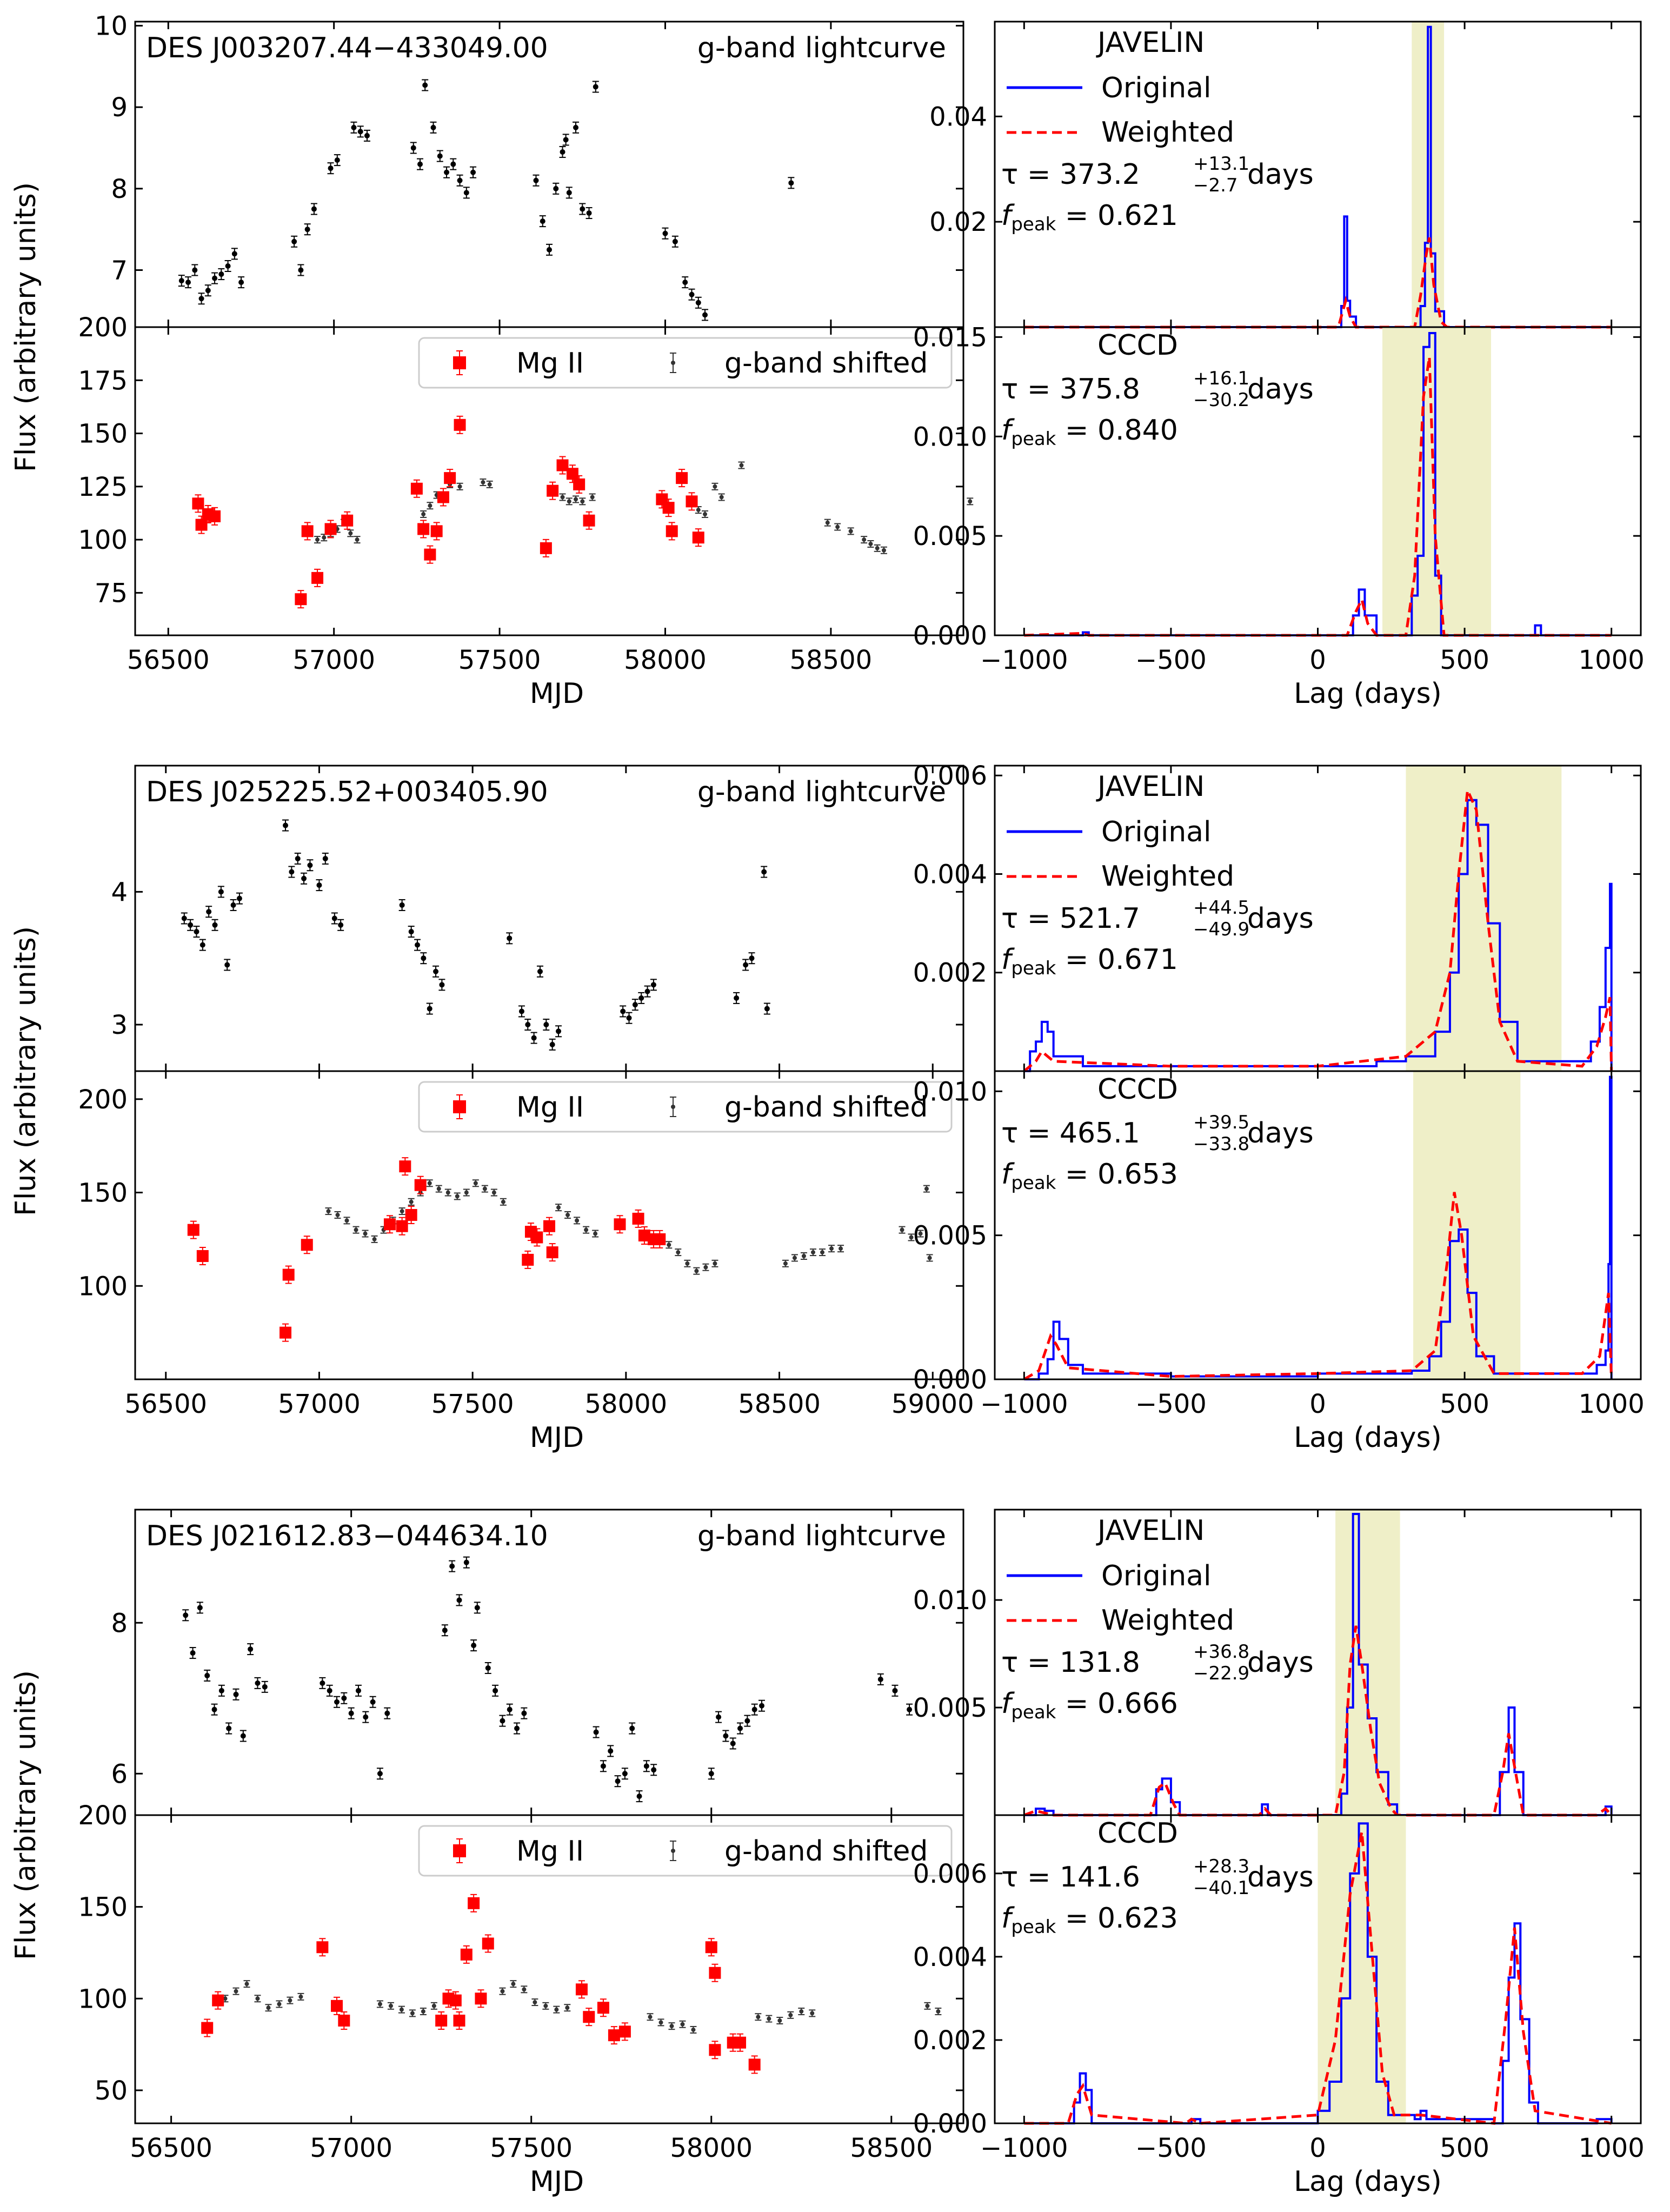 This screenshot has width=1670, height=2212. Describe the element at coordinates (826, 1851) in the screenshot. I see `legend-label: g-band shifted` at that location.